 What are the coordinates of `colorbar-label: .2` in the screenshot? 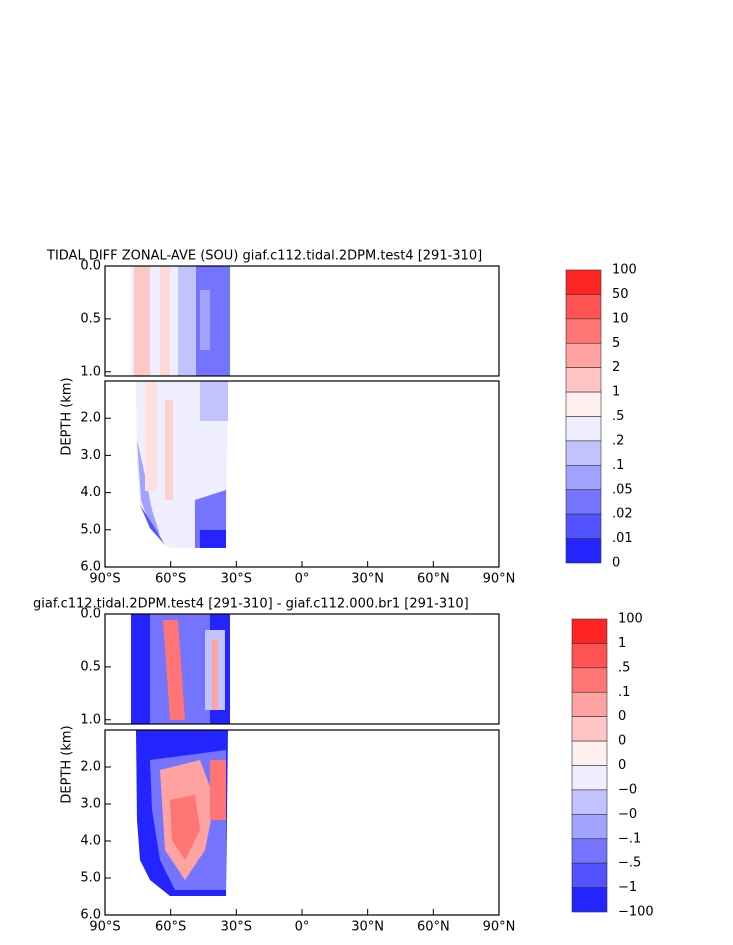 It's located at (618, 440).